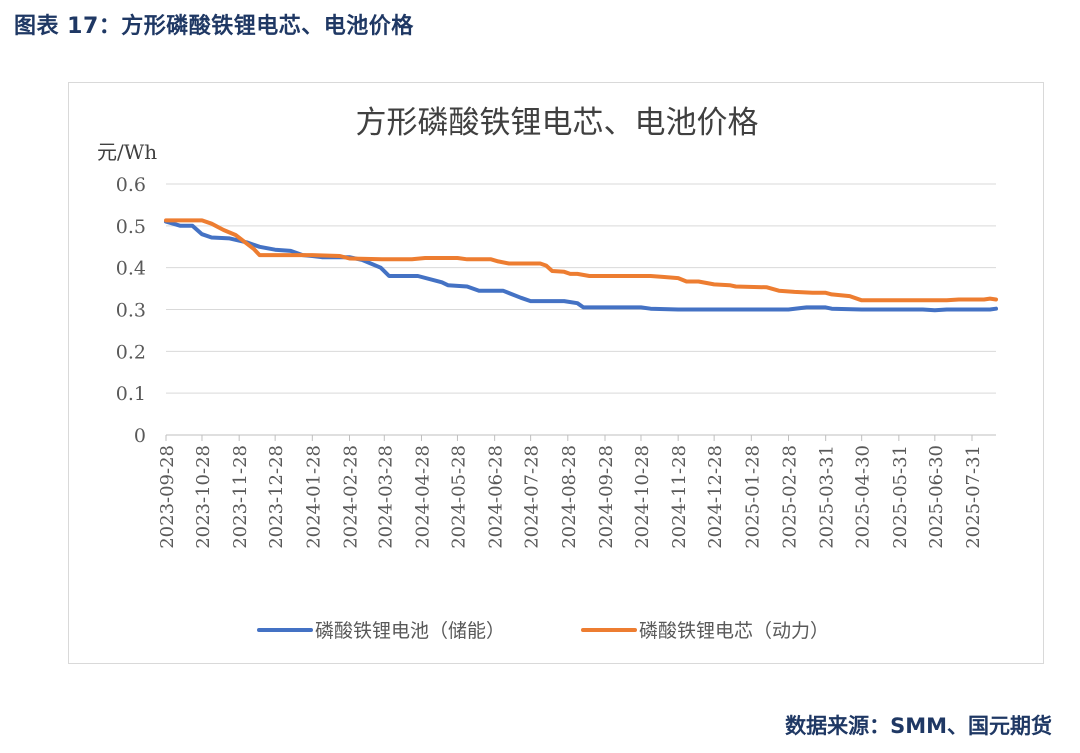 This screenshot has width=1080, height=753. Describe the element at coordinates (918, 726) in the screenshot. I see `source-note: 数据来源：SMM、国元期货` at that location.